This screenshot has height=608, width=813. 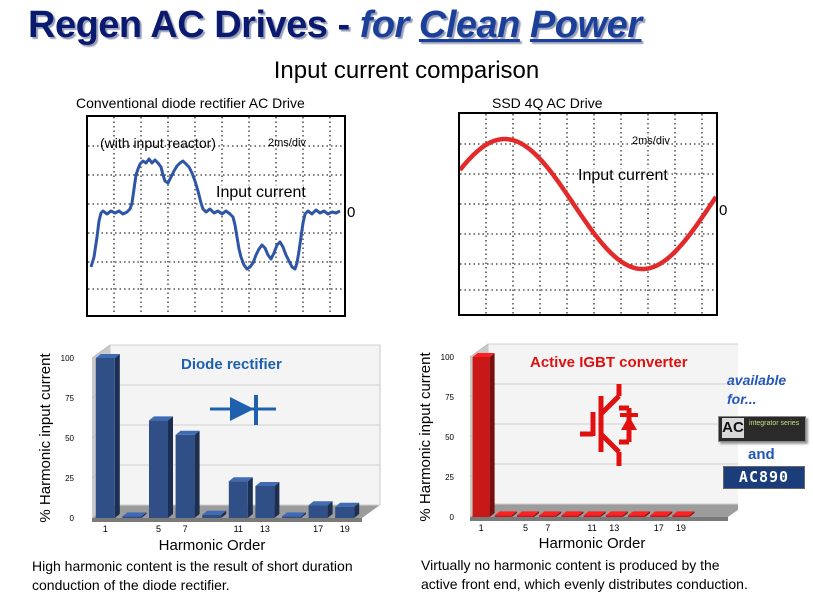 What do you see at coordinates (651, 141) in the screenshot?
I see `right-scope-timebase: 2ms/div` at bounding box center [651, 141].